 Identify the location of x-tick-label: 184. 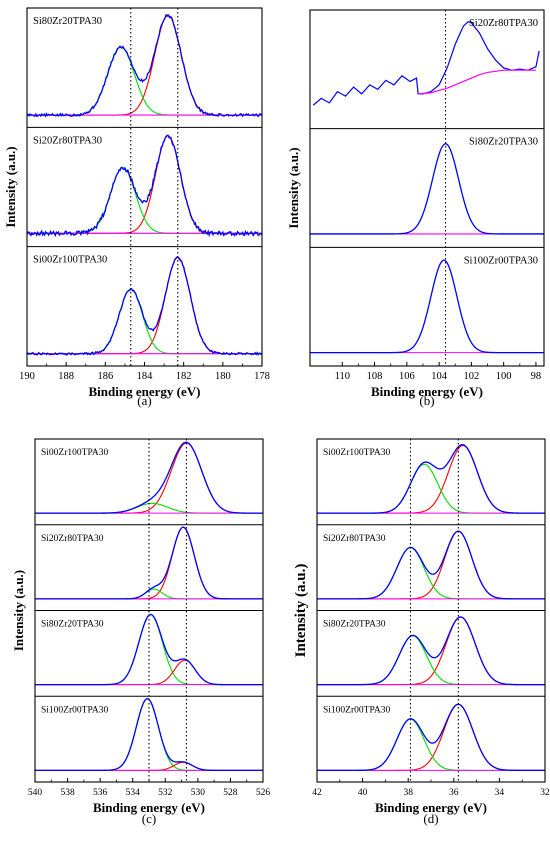
(145, 376).